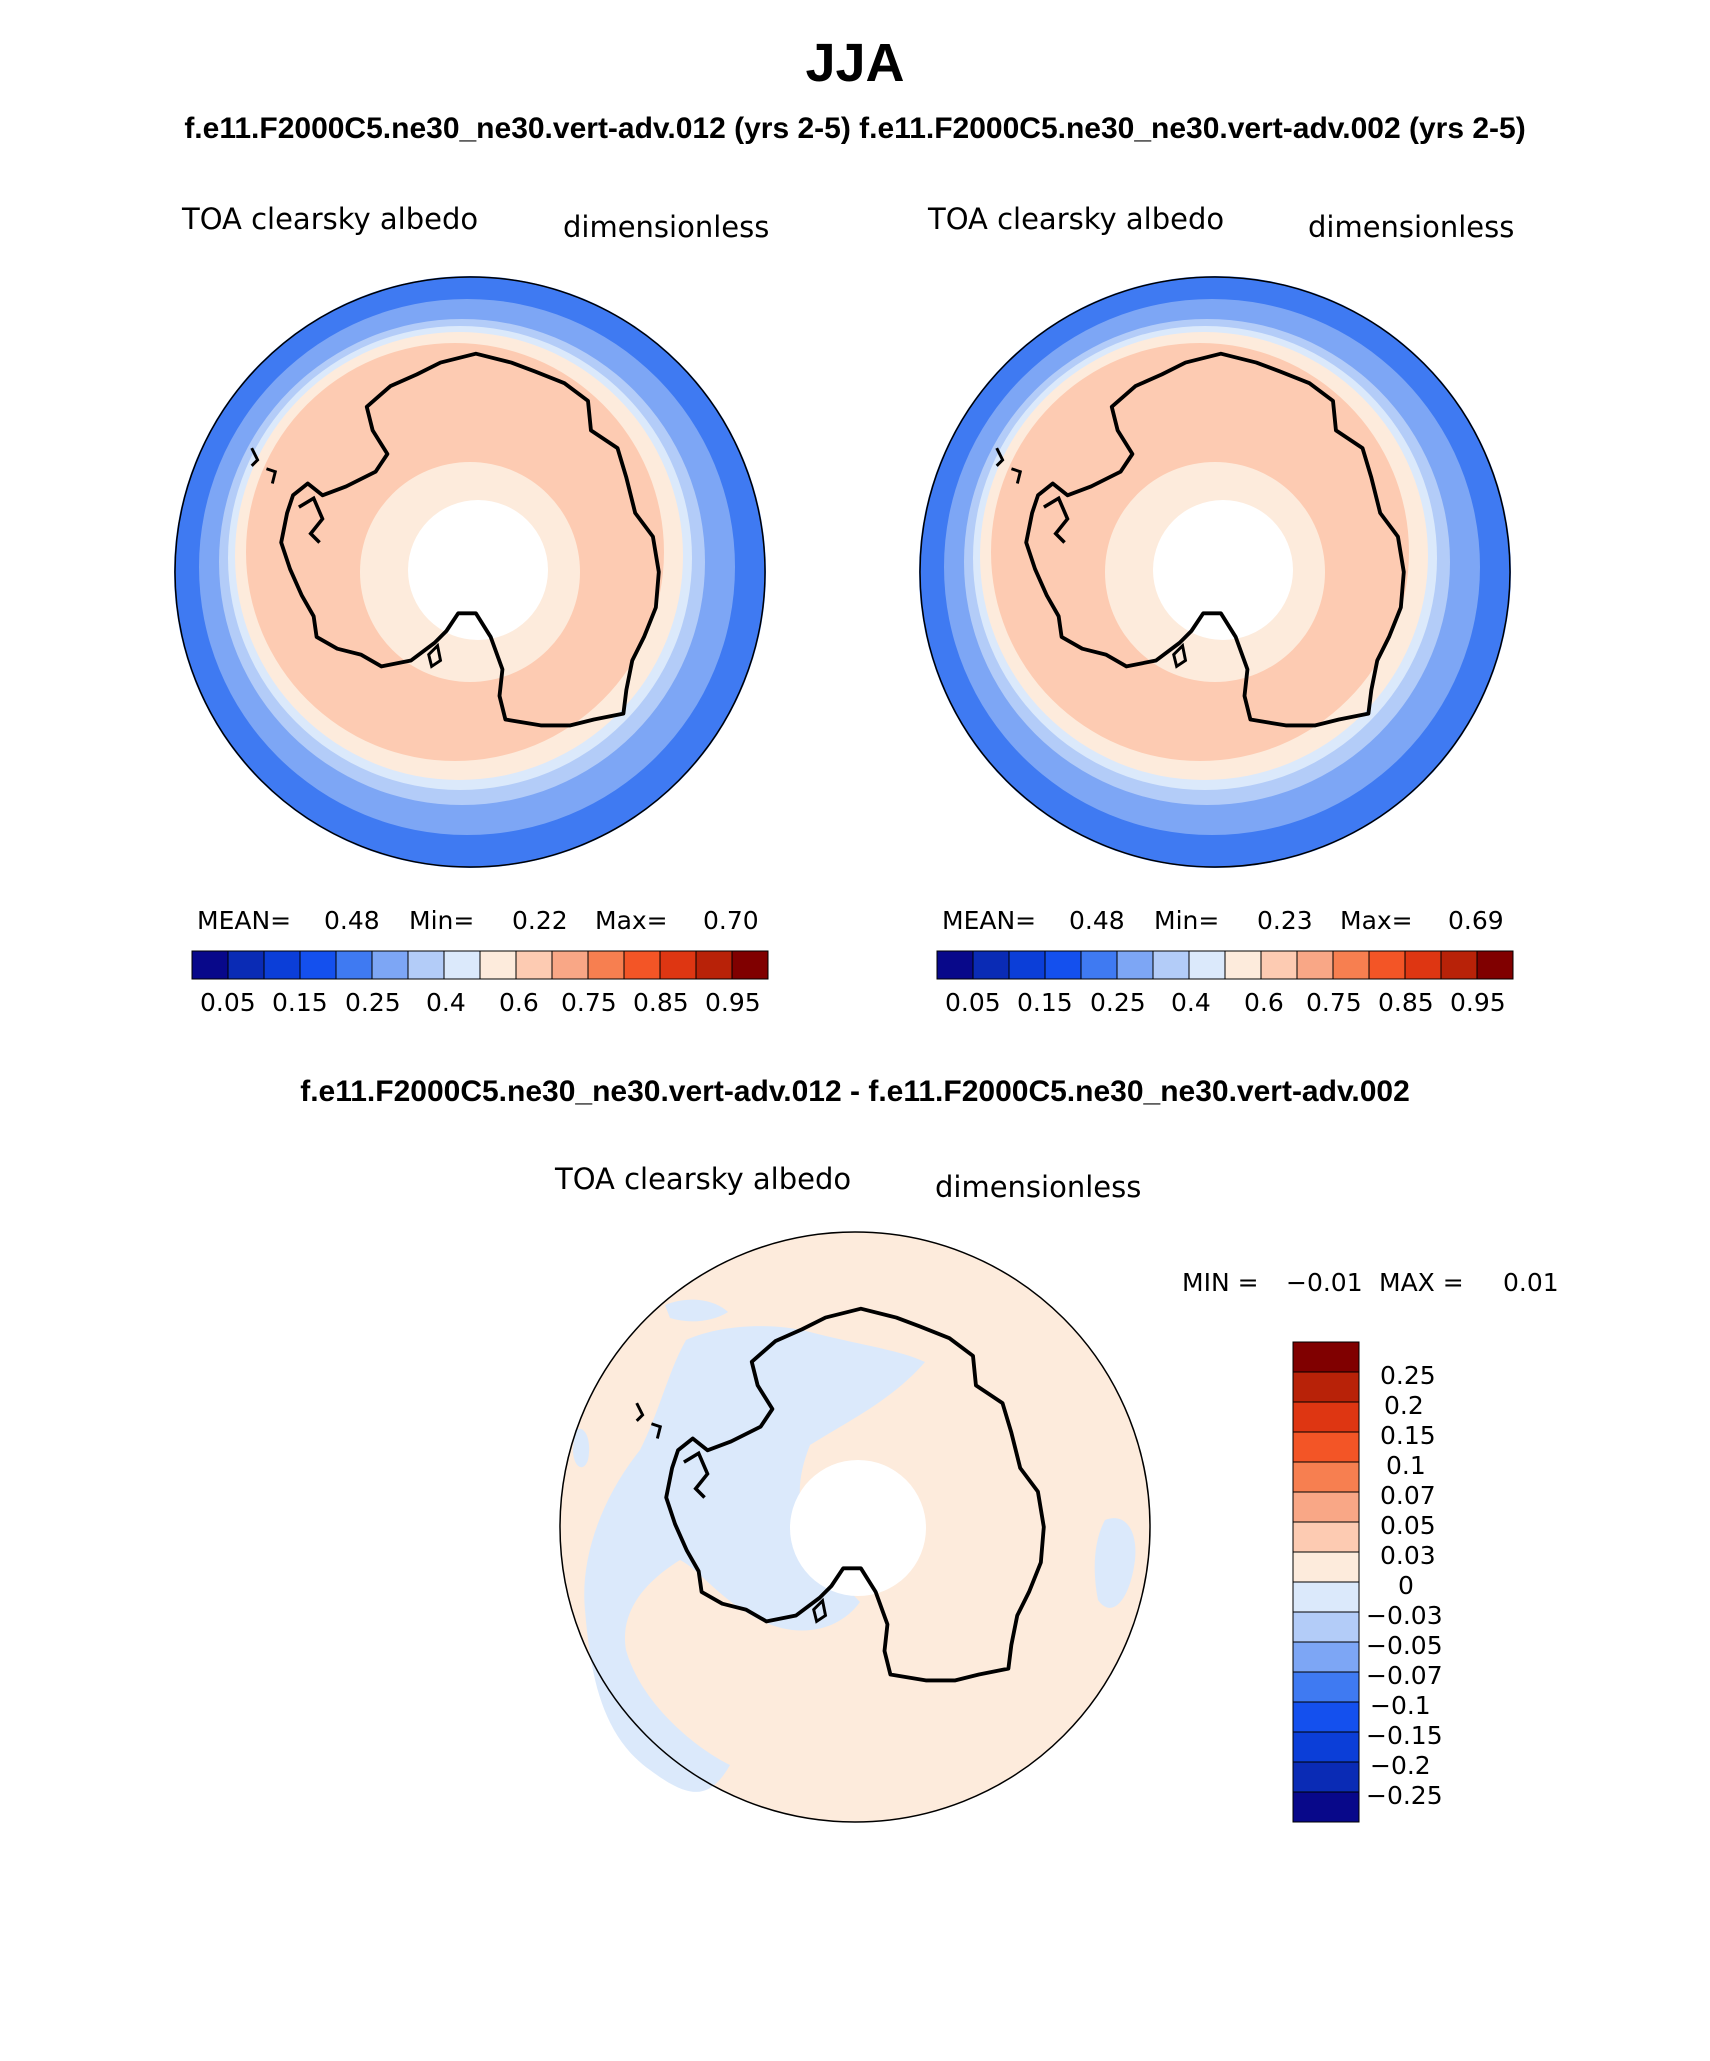 This screenshot has width=1710, height=2061. I want to click on panel1-variable-label: TOA clearsky albedo, so click(330, 219).